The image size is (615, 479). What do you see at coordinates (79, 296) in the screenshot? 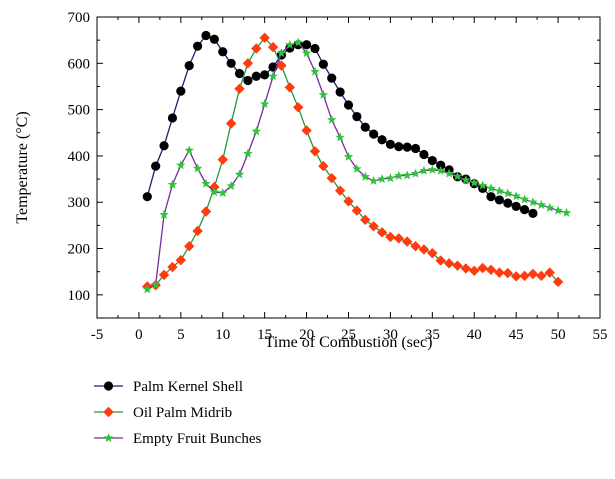
I see `y-tick-label: 100` at bounding box center [79, 296].